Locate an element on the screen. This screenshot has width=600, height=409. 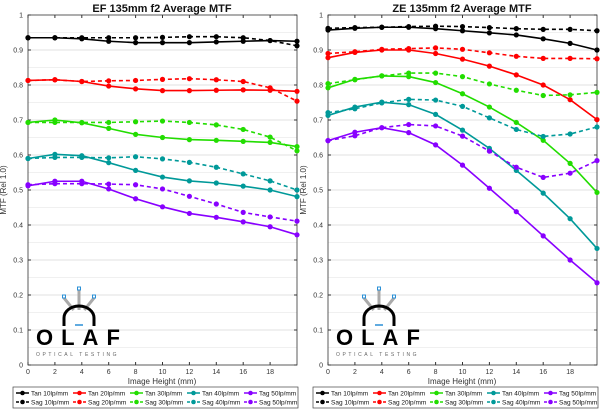
logo-tagline: OPTICAL TESTING is located at coordinates (77, 355).